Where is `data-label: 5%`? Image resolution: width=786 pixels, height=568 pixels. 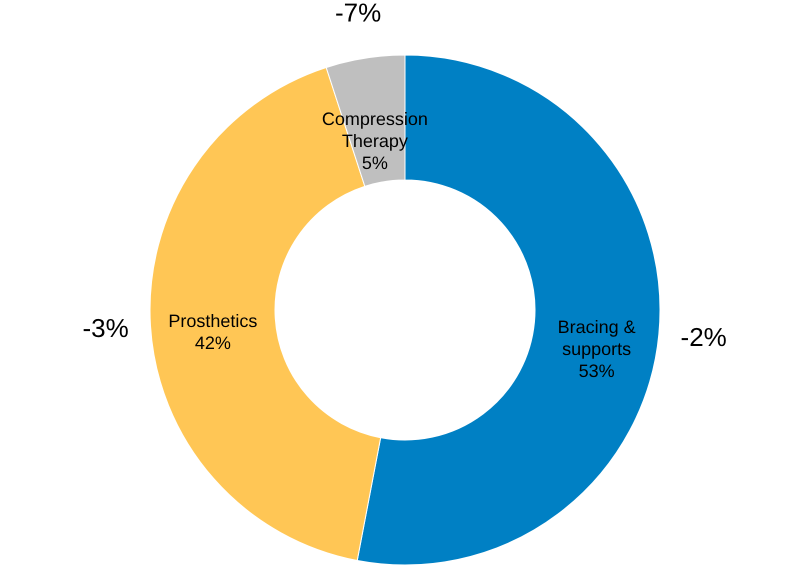 data-label: 5% is located at coordinates (375, 162).